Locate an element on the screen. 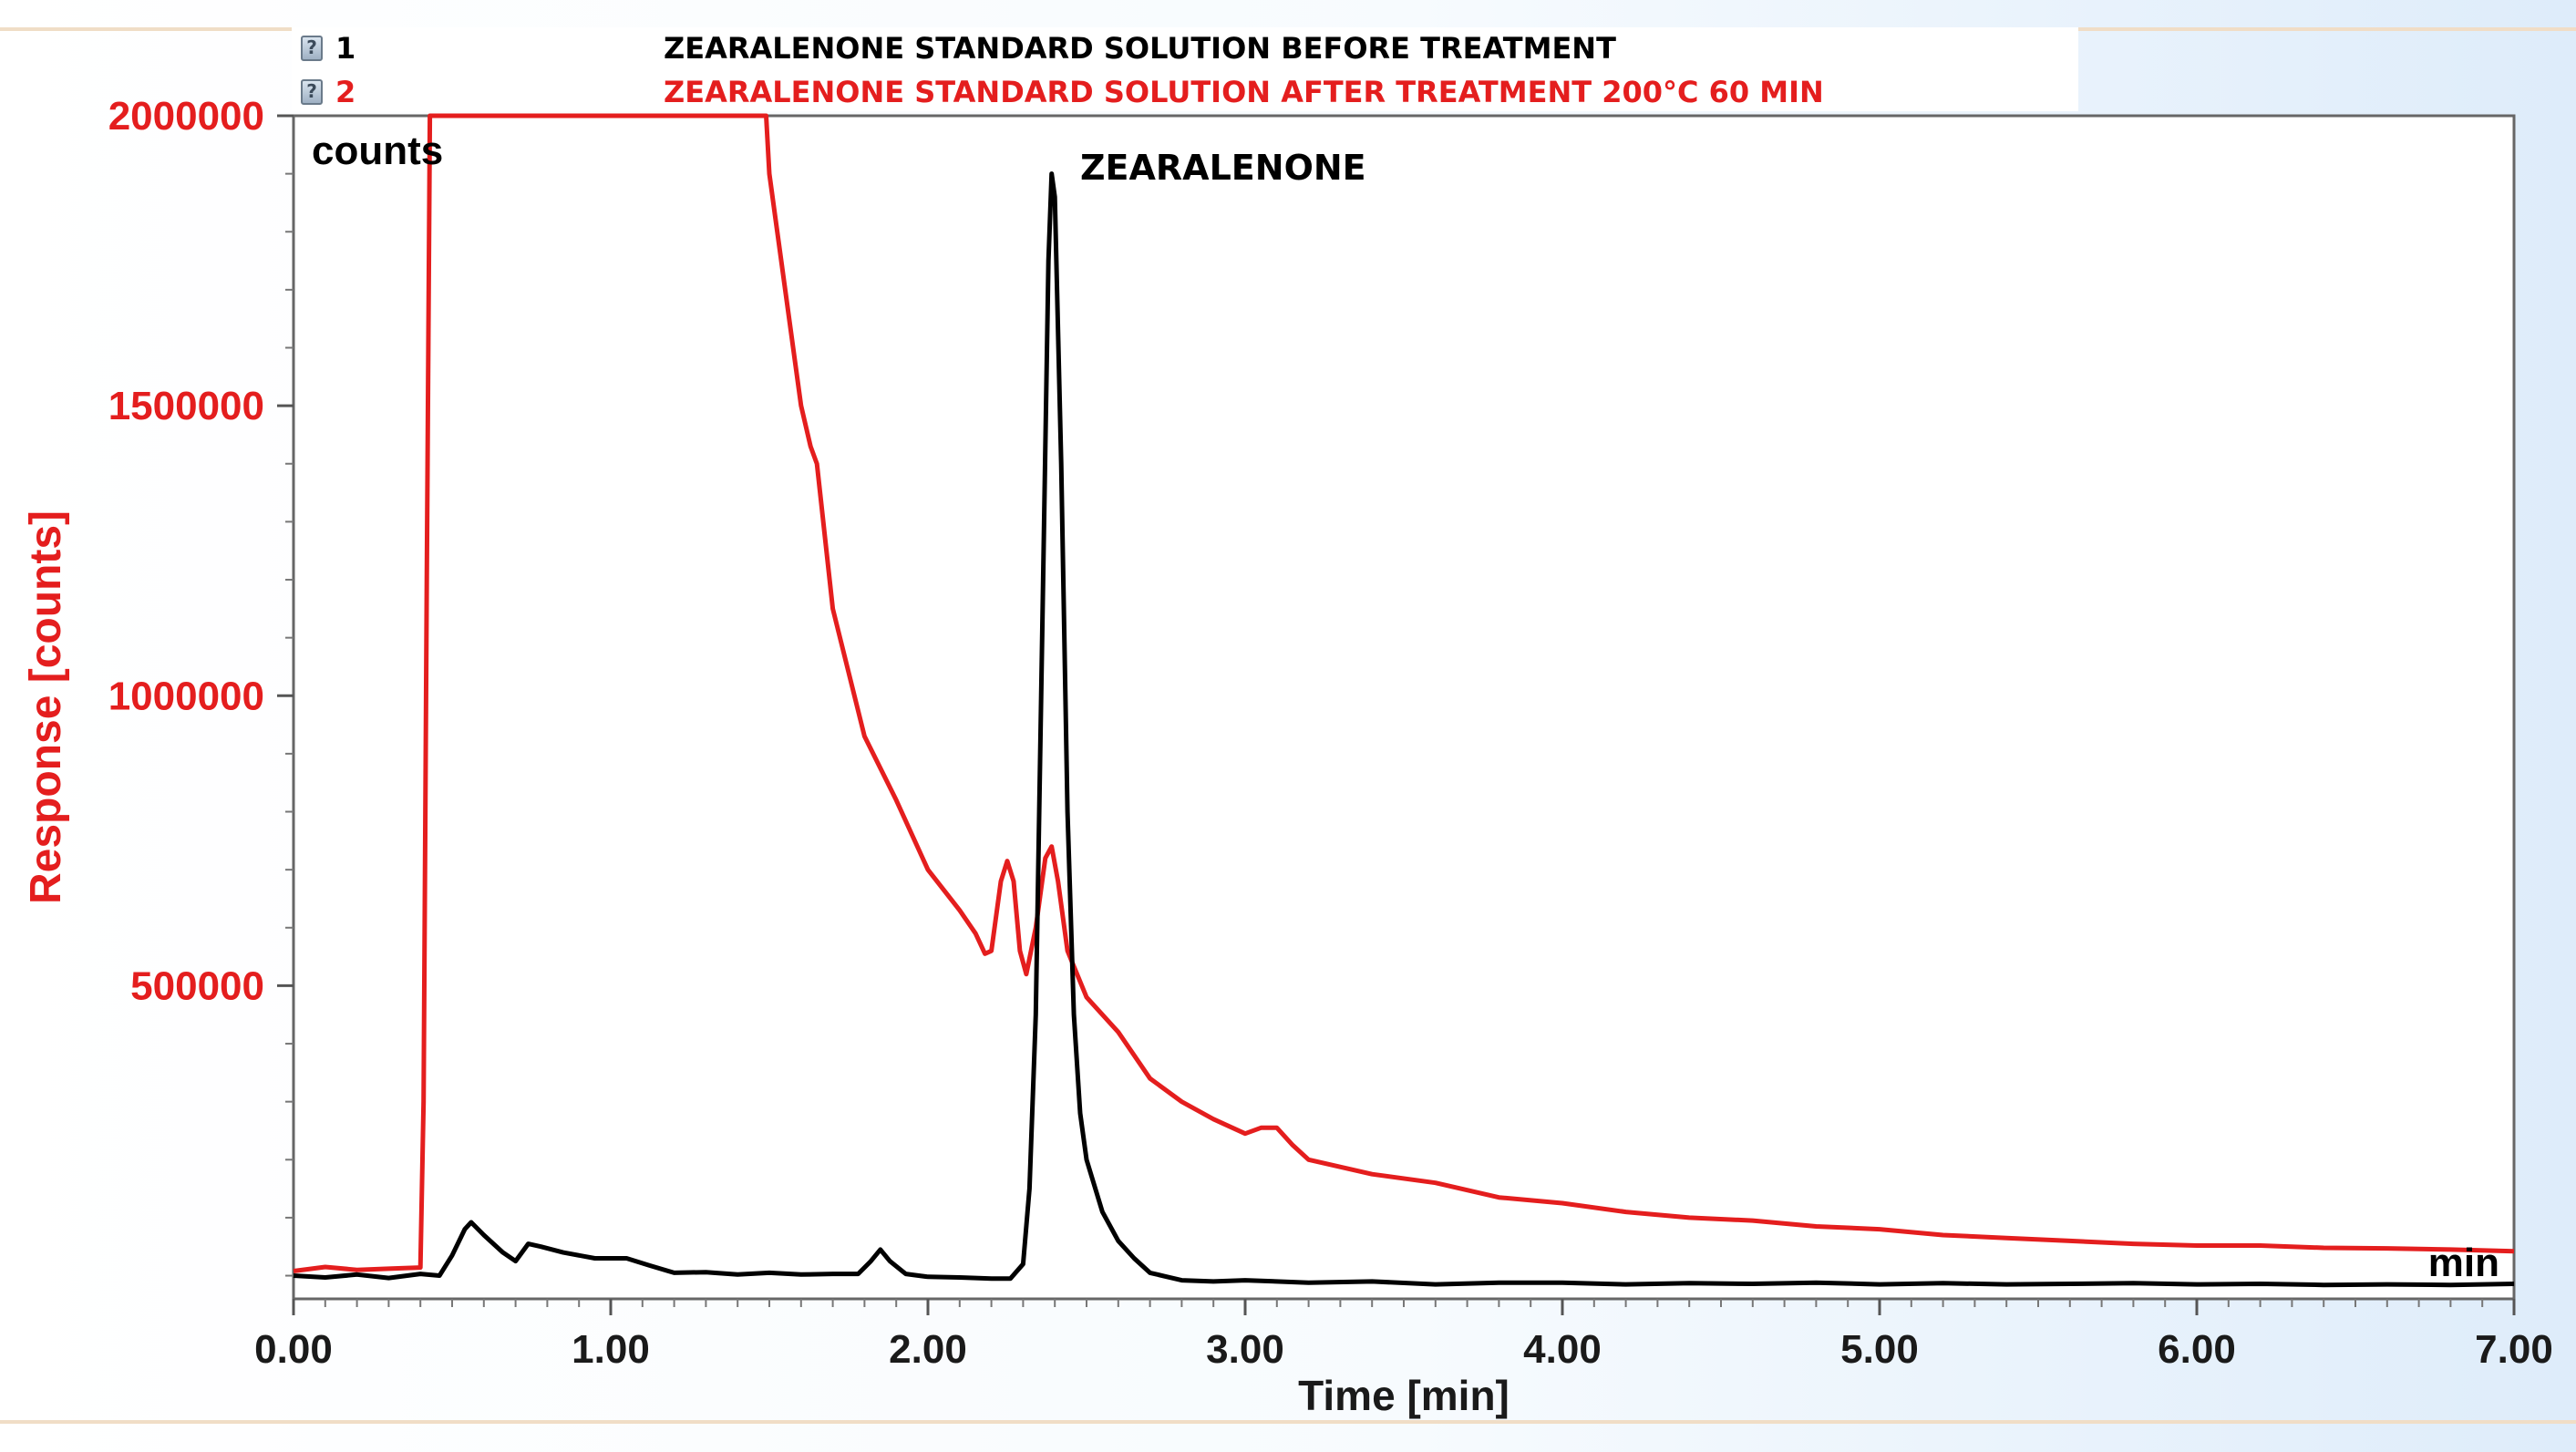 This screenshot has height=1452, width=2576. y-tick-label: 500000 is located at coordinates (197, 985).